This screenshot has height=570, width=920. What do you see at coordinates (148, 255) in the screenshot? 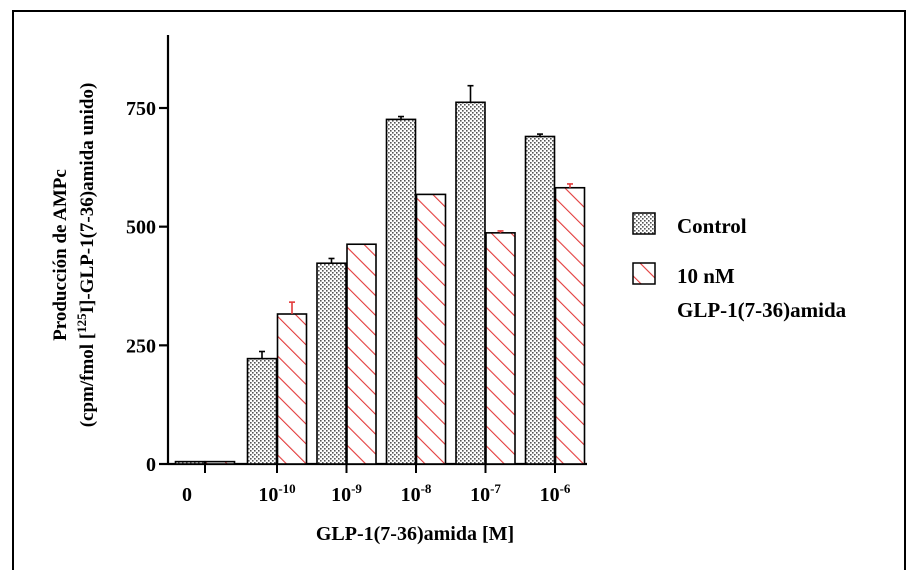
I see `y-axis: 0 250 500 750` at bounding box center [148, 255].